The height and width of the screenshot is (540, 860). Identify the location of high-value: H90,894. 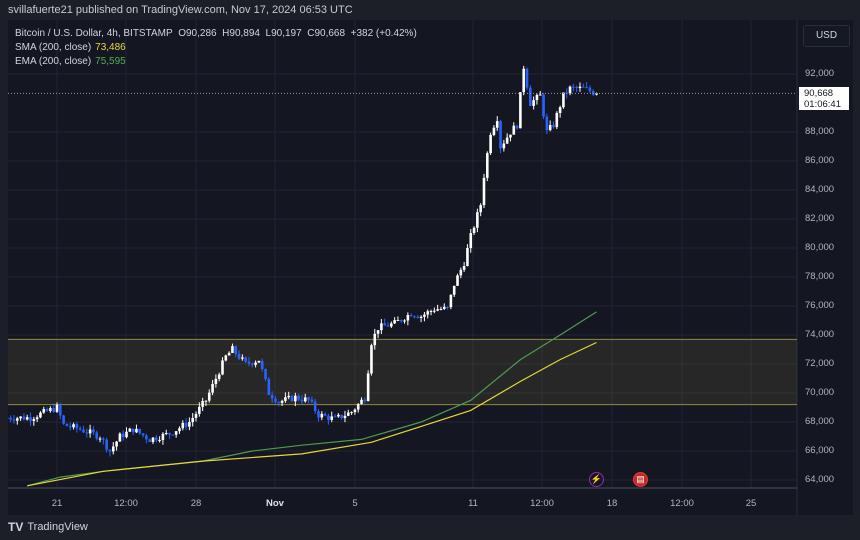
(241, 33).